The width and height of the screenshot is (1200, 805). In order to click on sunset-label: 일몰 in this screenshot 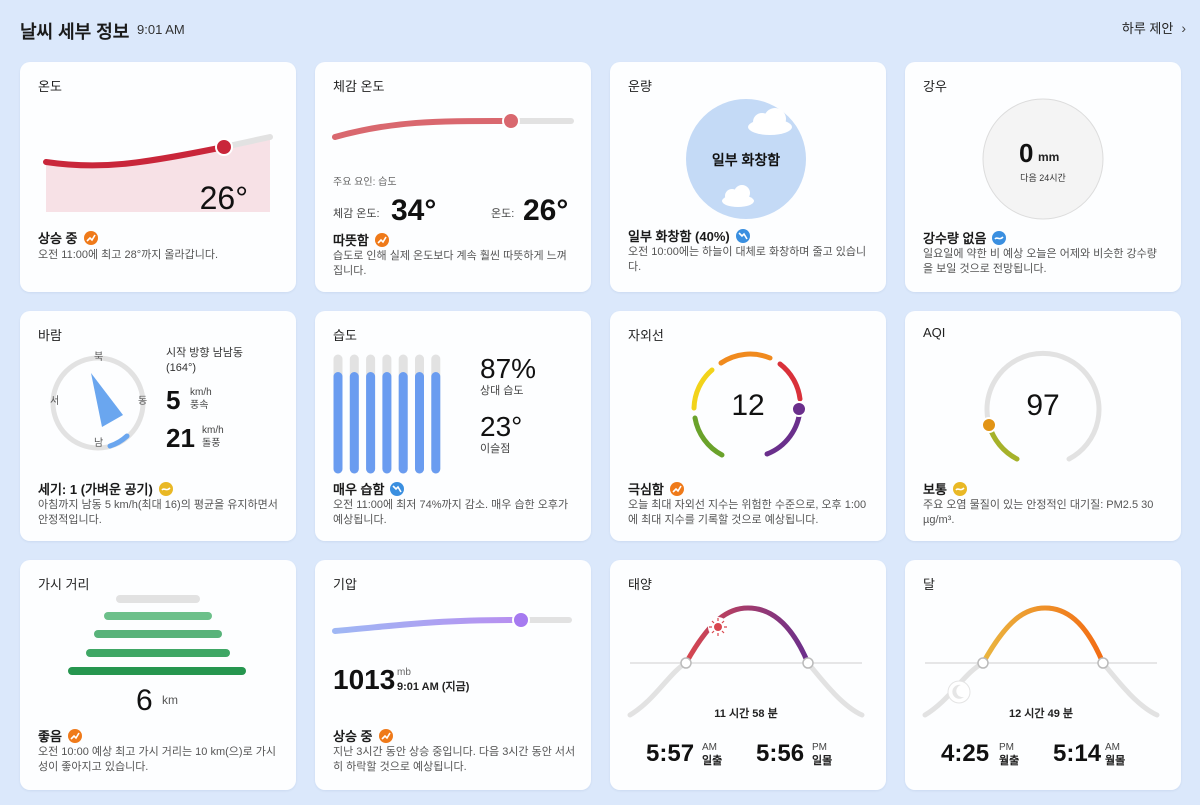, I will do `click(822, 761)`.